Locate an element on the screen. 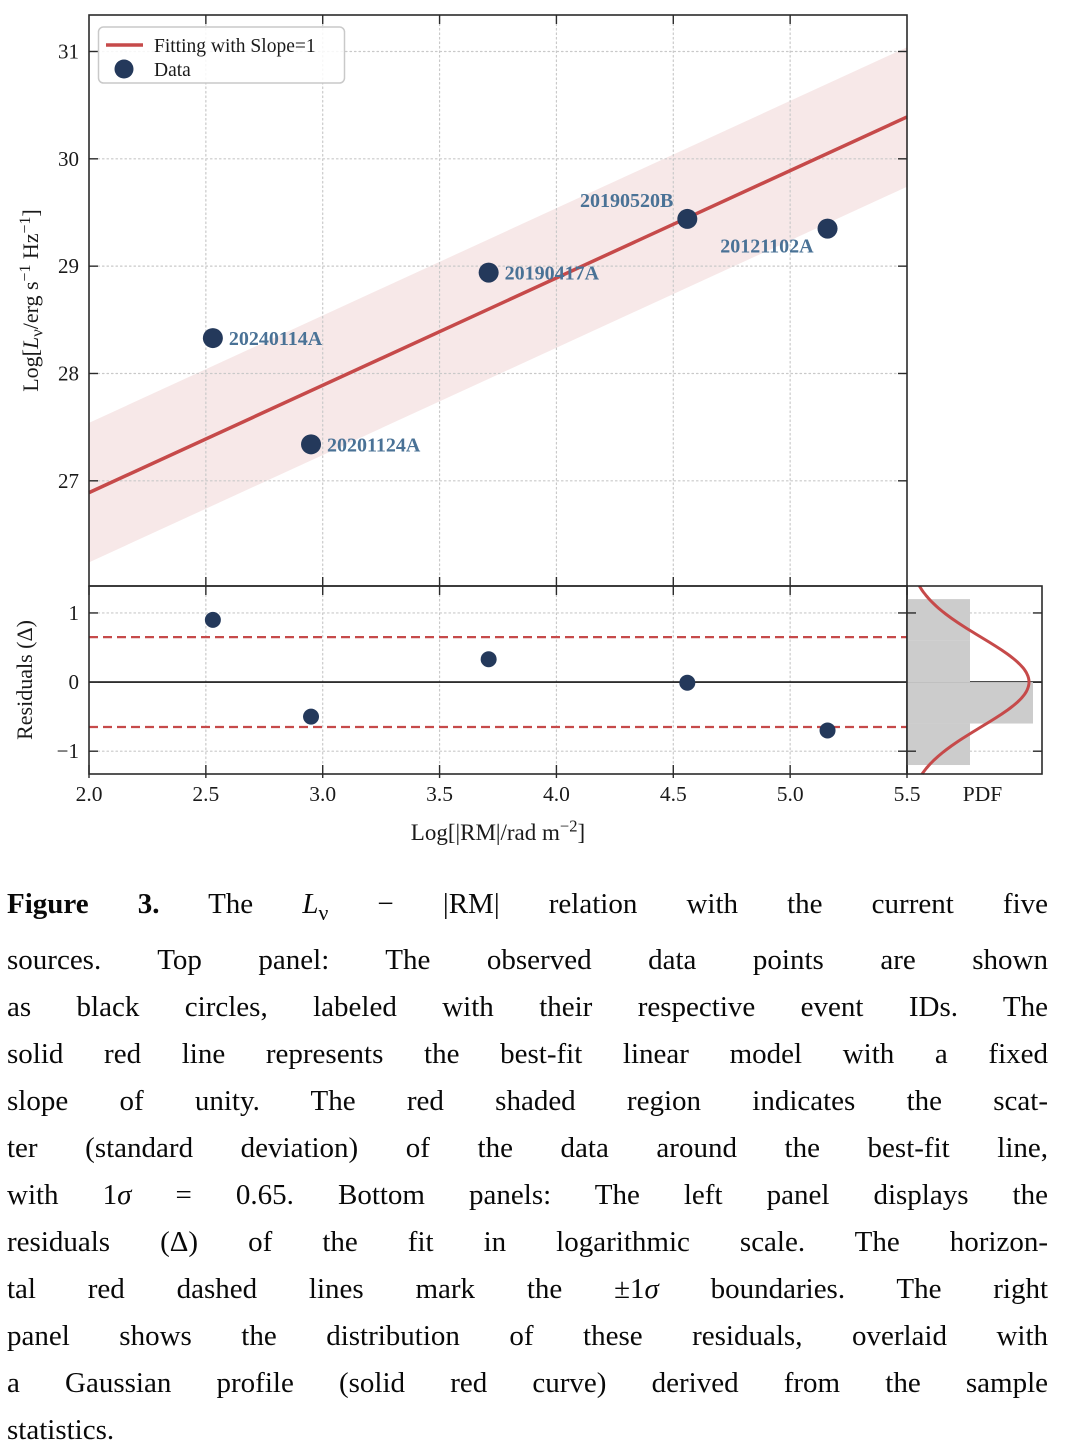 This screenshot has height=1454, width=1074. data-point-20121102A is located at coordinates (827, 228).